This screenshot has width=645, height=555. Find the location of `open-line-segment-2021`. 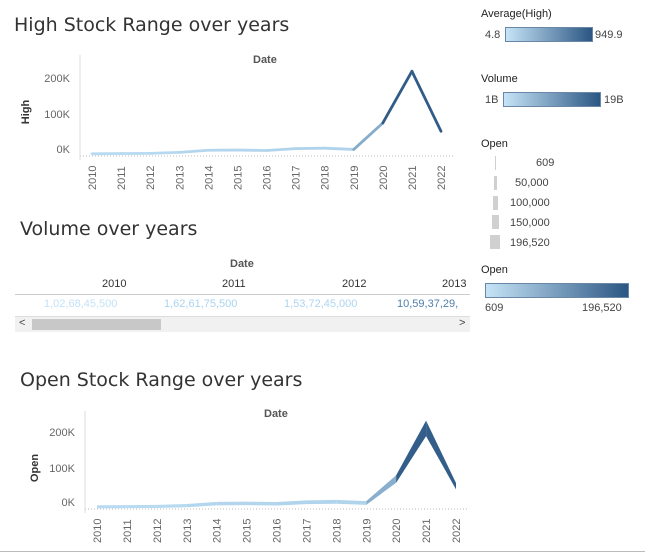

open-line-segment-2021 is located at coordinates (441, 455).